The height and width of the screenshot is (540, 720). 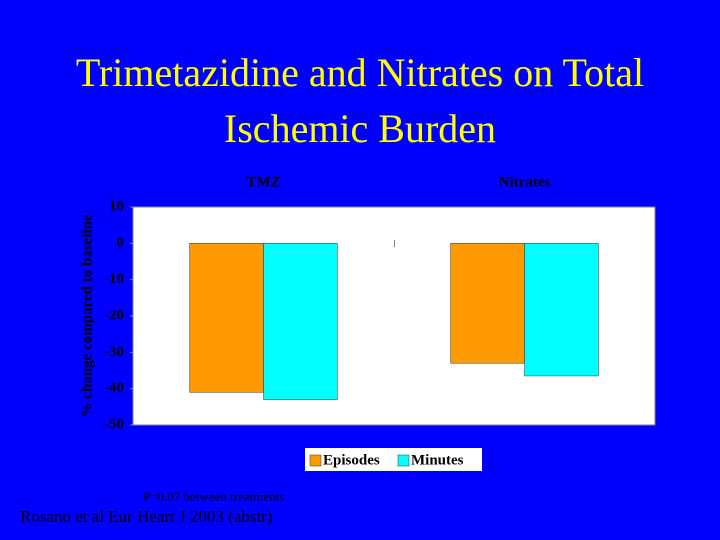 I want to click on y-tick-label: 0, so click(x=121, y=243).